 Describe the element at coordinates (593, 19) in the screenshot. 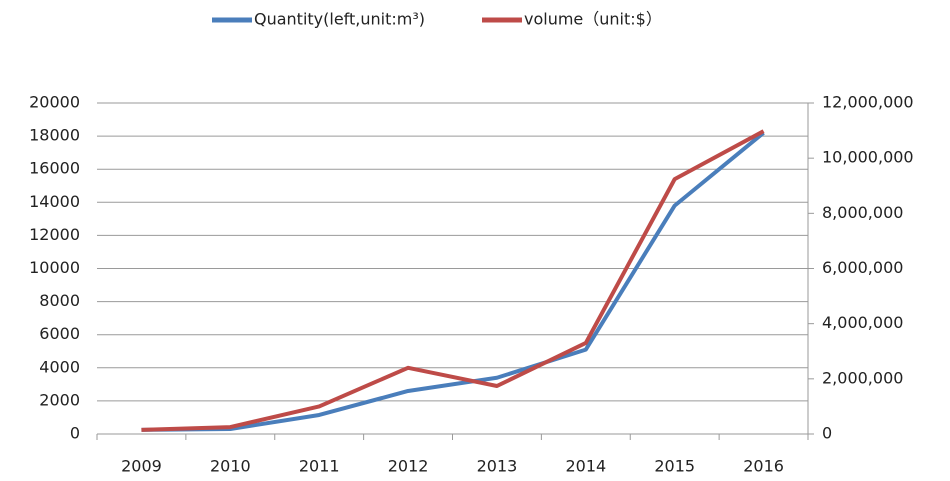

I see `legend-label: volume（unit:$）` at that location.